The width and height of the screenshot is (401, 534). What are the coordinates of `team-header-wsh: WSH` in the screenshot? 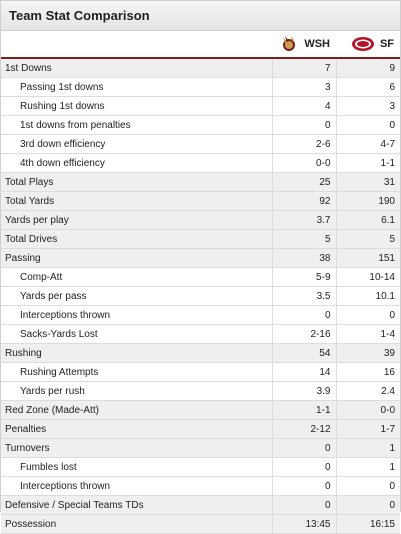 It's located at (304, 44).